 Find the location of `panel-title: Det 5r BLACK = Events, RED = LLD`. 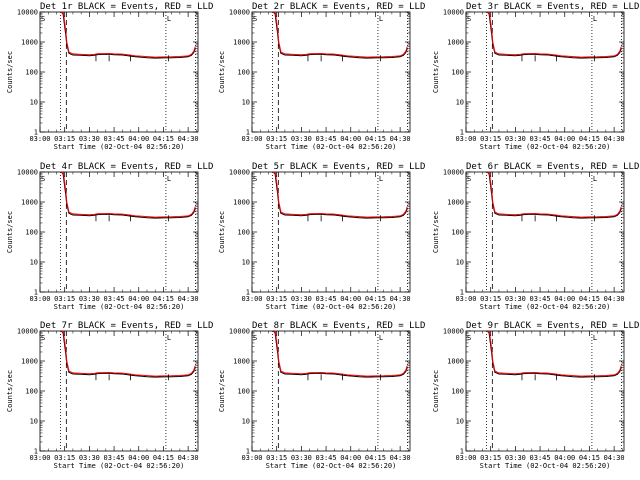

panel-title: Det 5r BLACK = Events, RED = LLD is located at coordinates (338, 167).